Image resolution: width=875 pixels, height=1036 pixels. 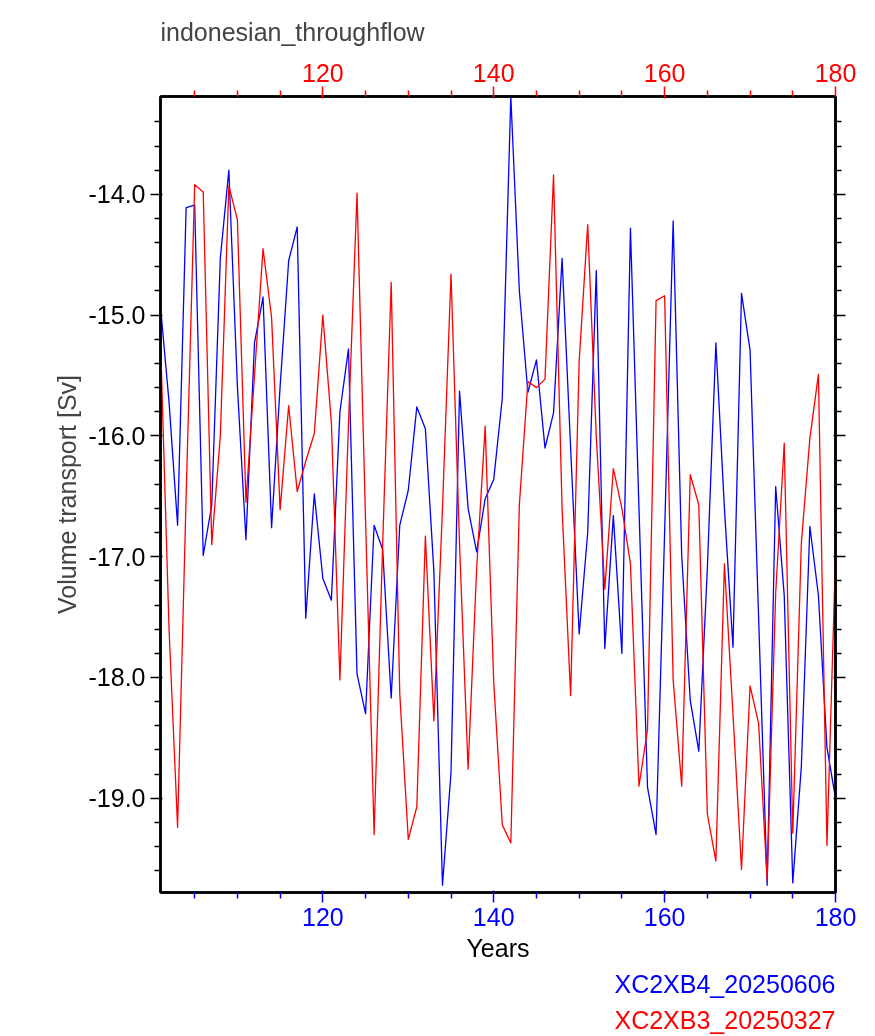 What do you see at coordinates (322, 916) in the screenshot?
I see `x-tick-label: 120` at bounding box center [322, 916].